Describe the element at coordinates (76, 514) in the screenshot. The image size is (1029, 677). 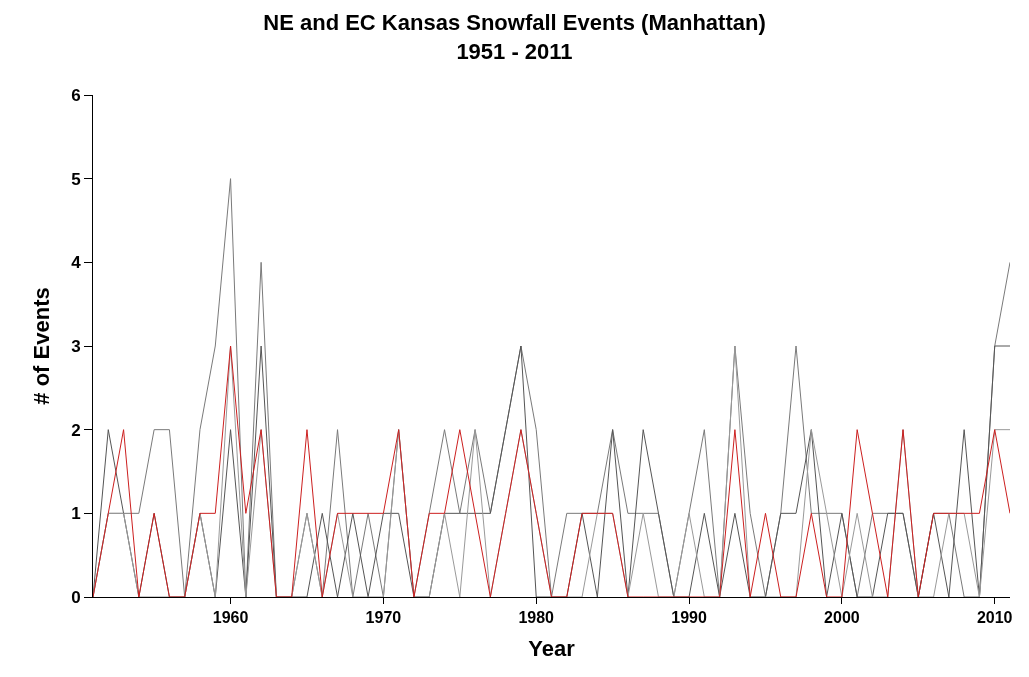
I see `y-tick-label: 1` at that location.